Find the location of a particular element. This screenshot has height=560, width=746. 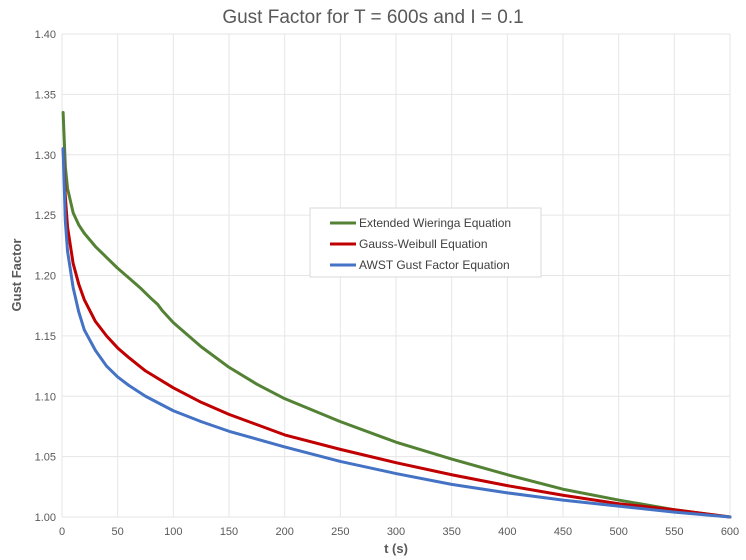

x-tick-label: 0 is located at coordinates (62, 532).